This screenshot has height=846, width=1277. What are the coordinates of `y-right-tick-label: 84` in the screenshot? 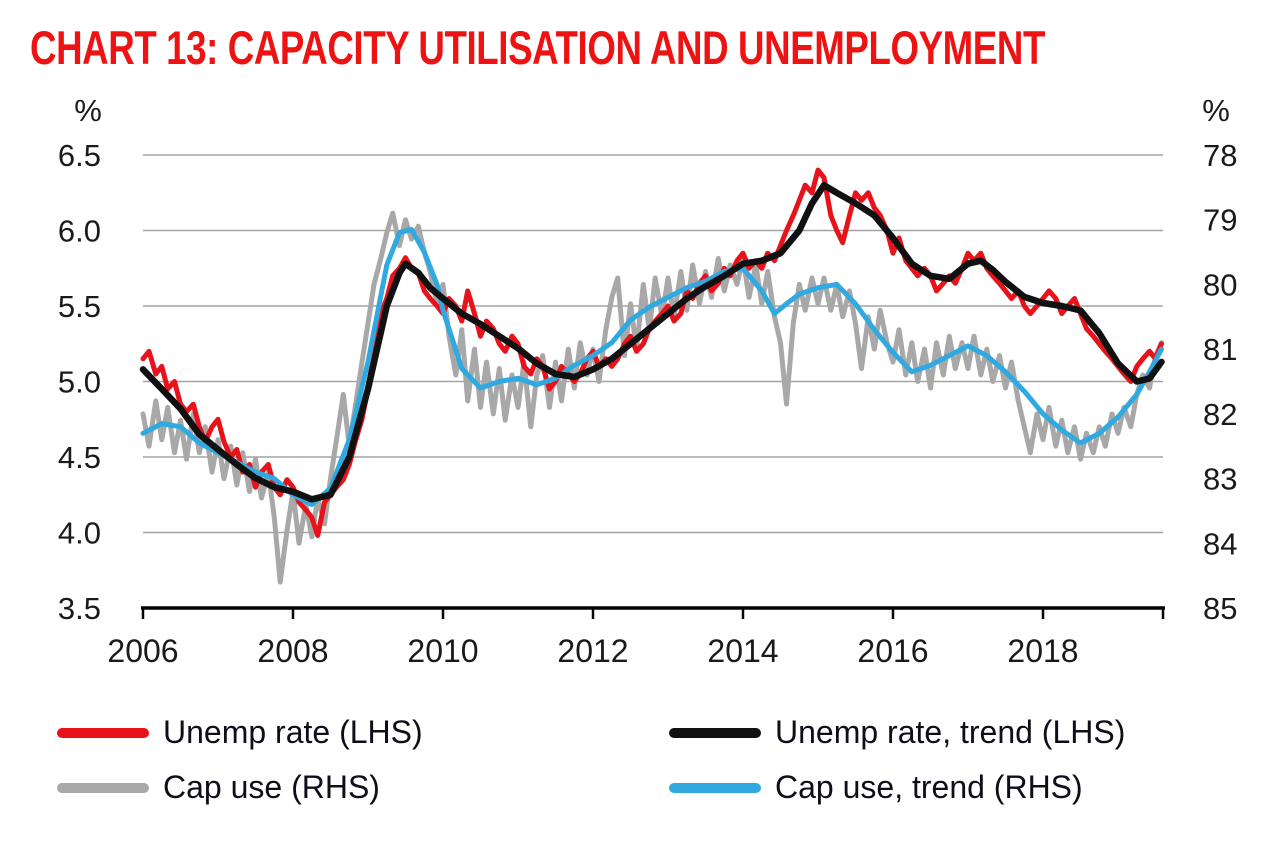 It's located at (1220, 543).